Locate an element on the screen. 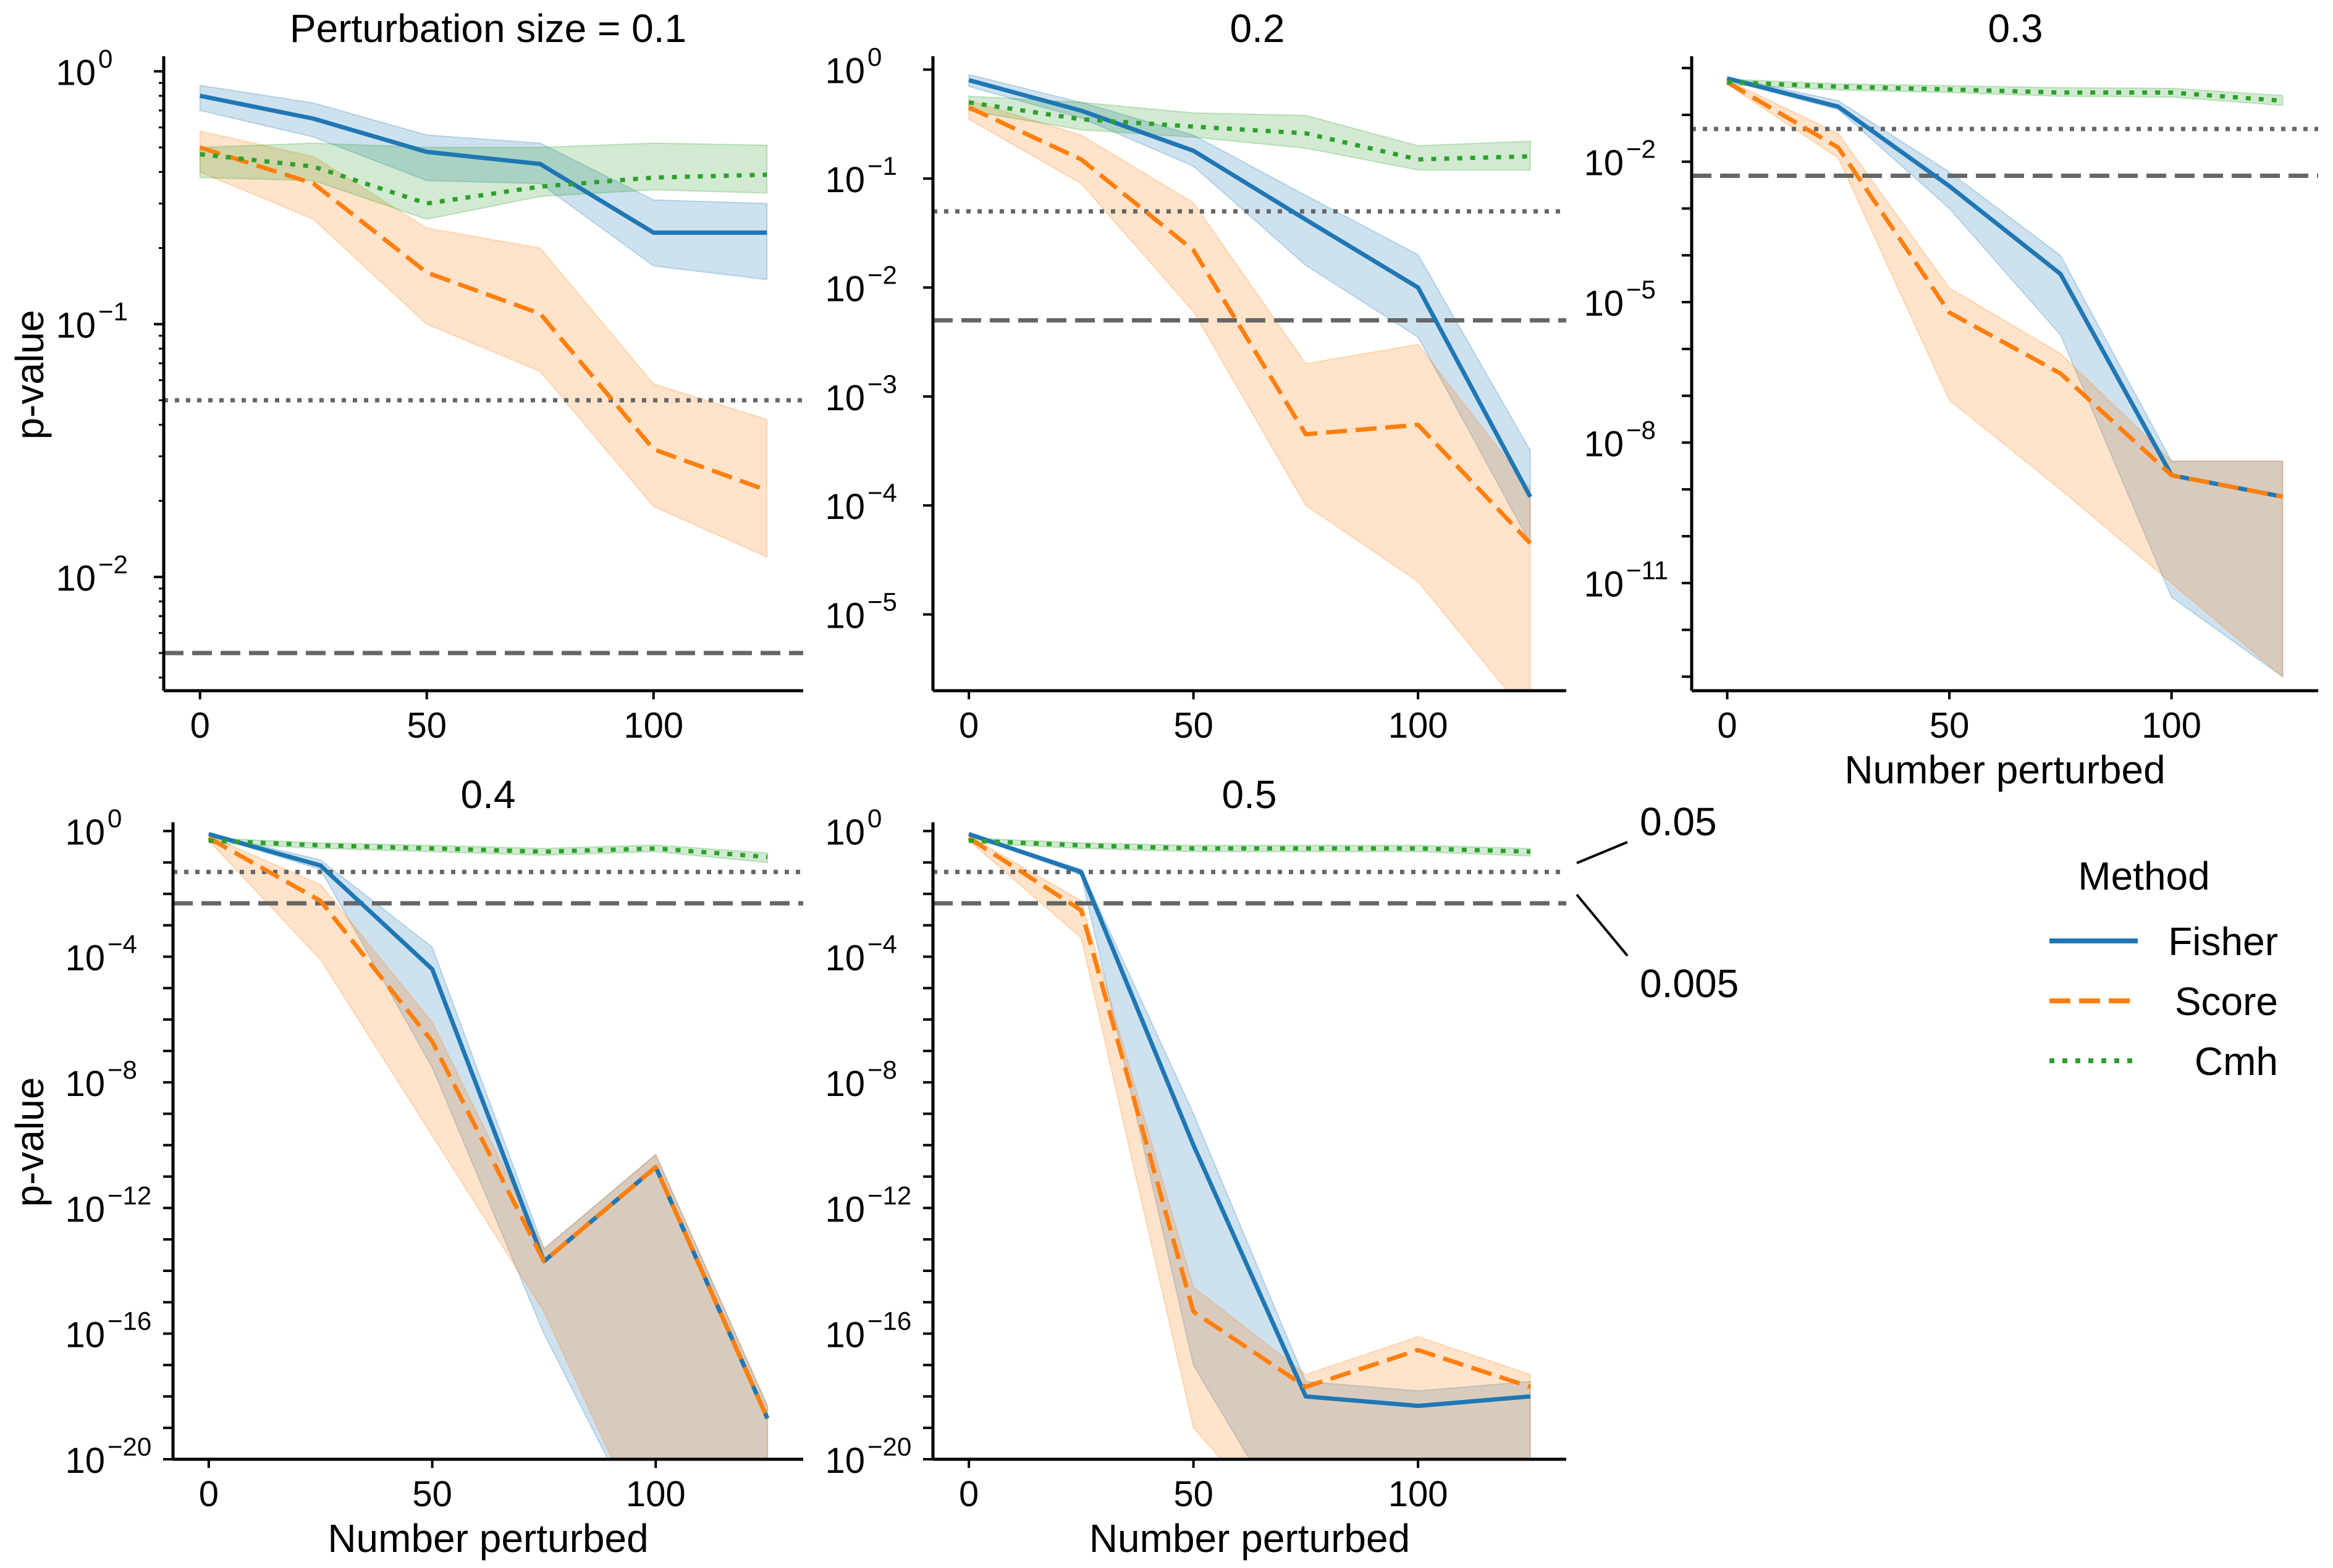 Image resolution: width=2333 pixels, height=1568 pixels. annotation-leader-0.005 is located at coordinates (1602, 925).